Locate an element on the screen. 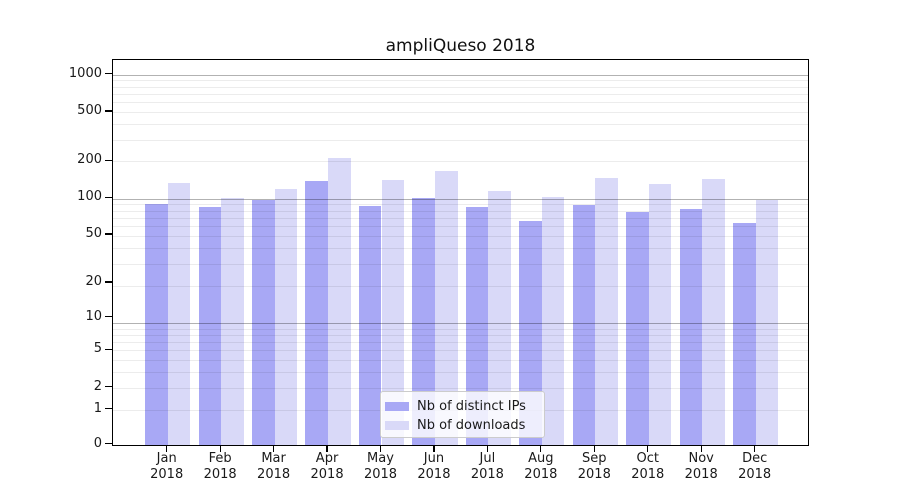  y-tick-label-100: 100 is located at coordinates (89, 197).